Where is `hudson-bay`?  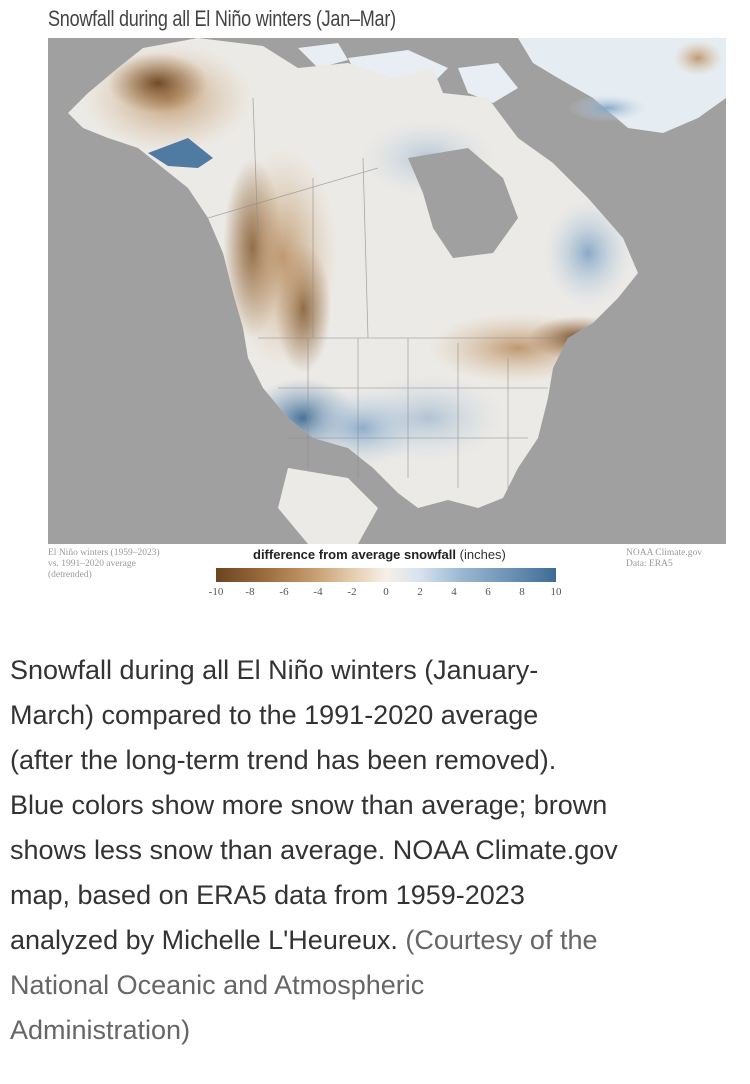 hudson-bay is located at coordinates (463, 203).